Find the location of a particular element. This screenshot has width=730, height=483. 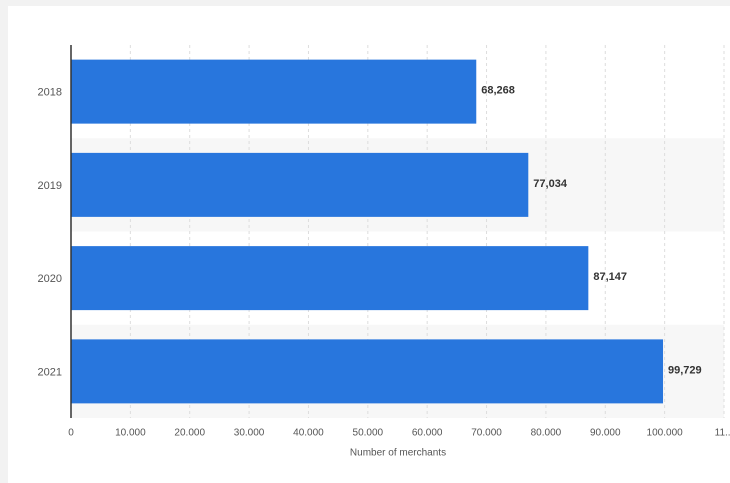

x-tick-label: 40.000 is located at coordinates (308, 433).